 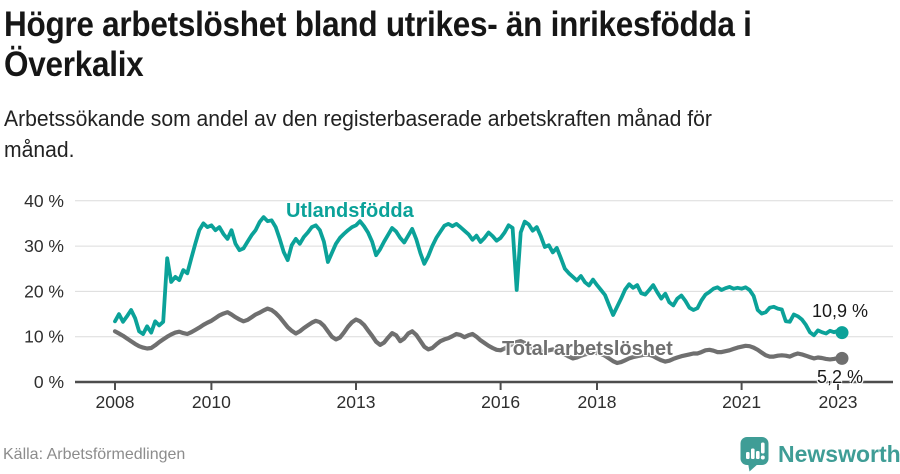 I want to click on newsworthy-logo: Newsworthy, so click(x=820, y=454).